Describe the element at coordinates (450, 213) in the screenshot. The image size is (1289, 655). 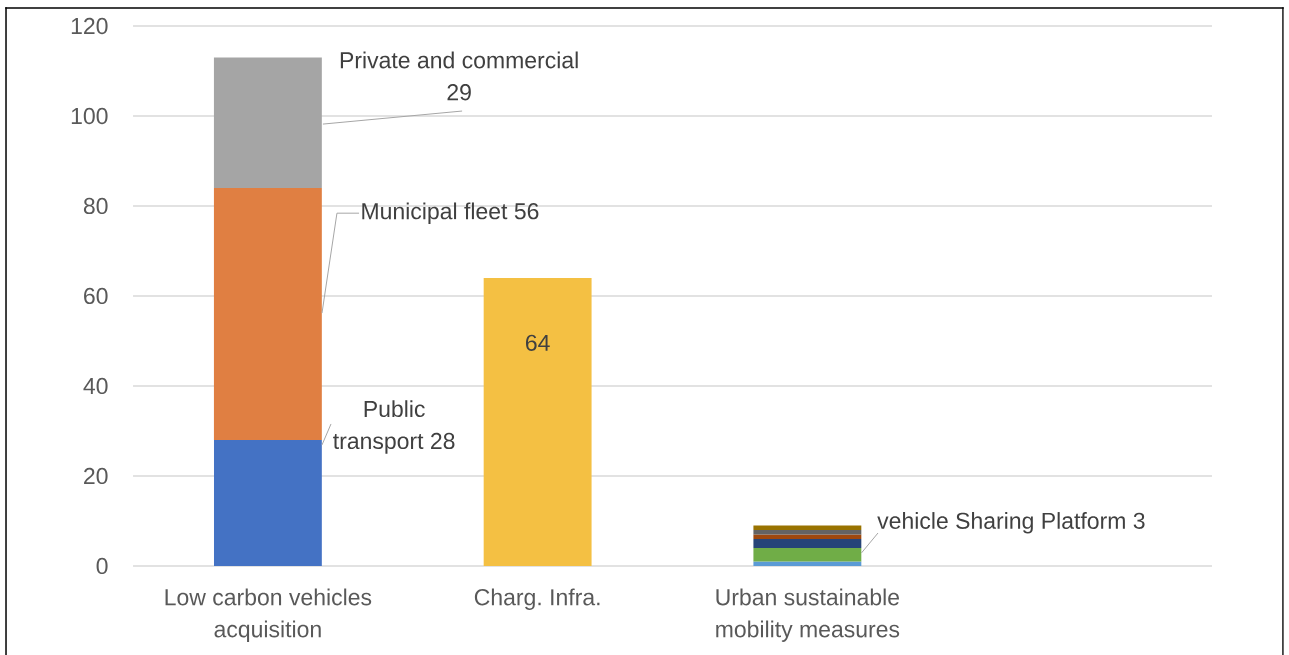
I see `data-label: Municipal fleet 56` at that location.